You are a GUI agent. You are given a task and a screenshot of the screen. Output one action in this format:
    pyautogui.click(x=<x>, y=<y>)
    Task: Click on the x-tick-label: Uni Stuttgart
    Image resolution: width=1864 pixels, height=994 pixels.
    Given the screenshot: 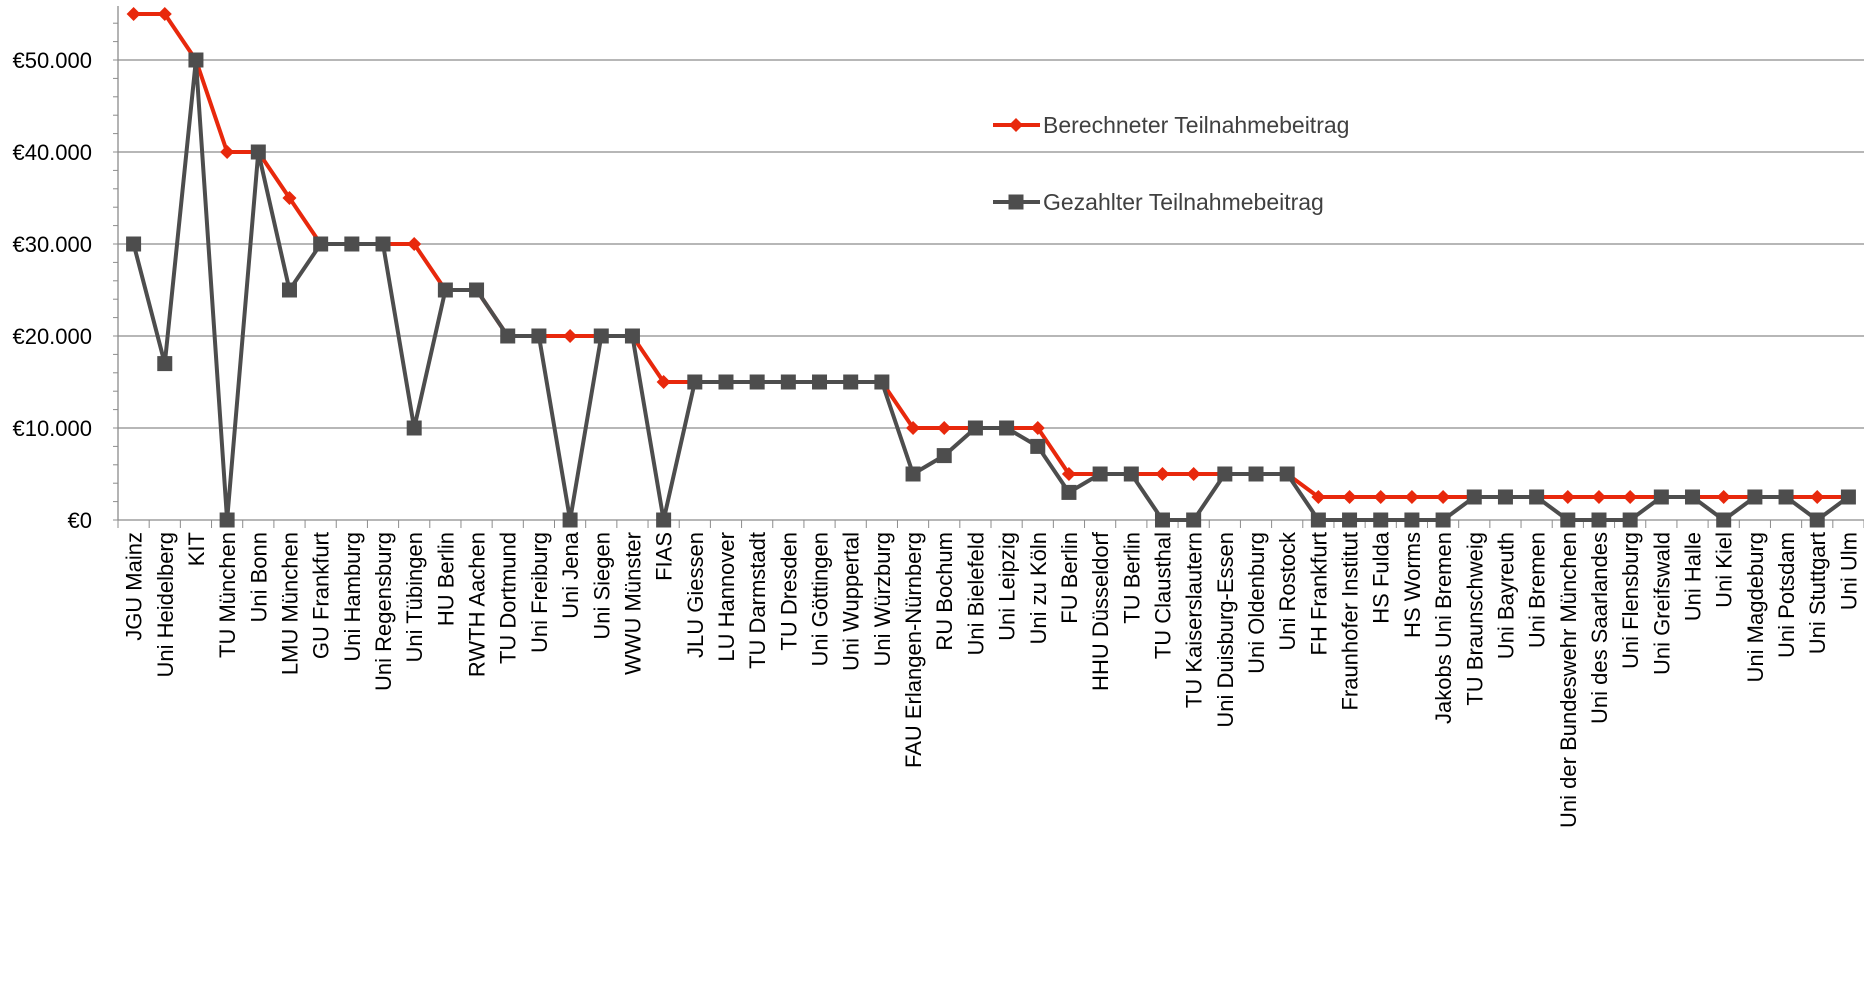 What is the action you would take?
    pyautogui.click(x=1817, y=593)
    